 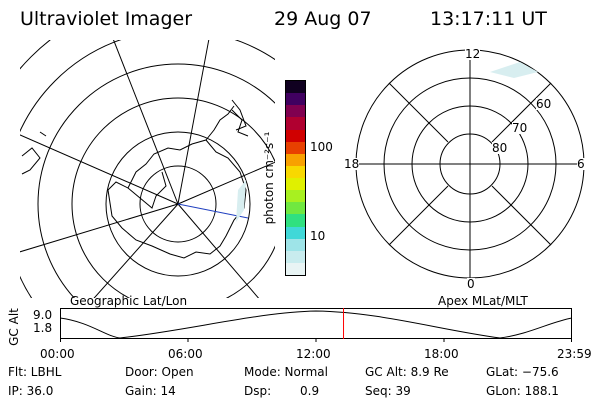 What do you see at coordinates (106, 19) in the screenshot?
I see `instrument-title: Ultraviolet Imager` at bounding box center [106, 19].